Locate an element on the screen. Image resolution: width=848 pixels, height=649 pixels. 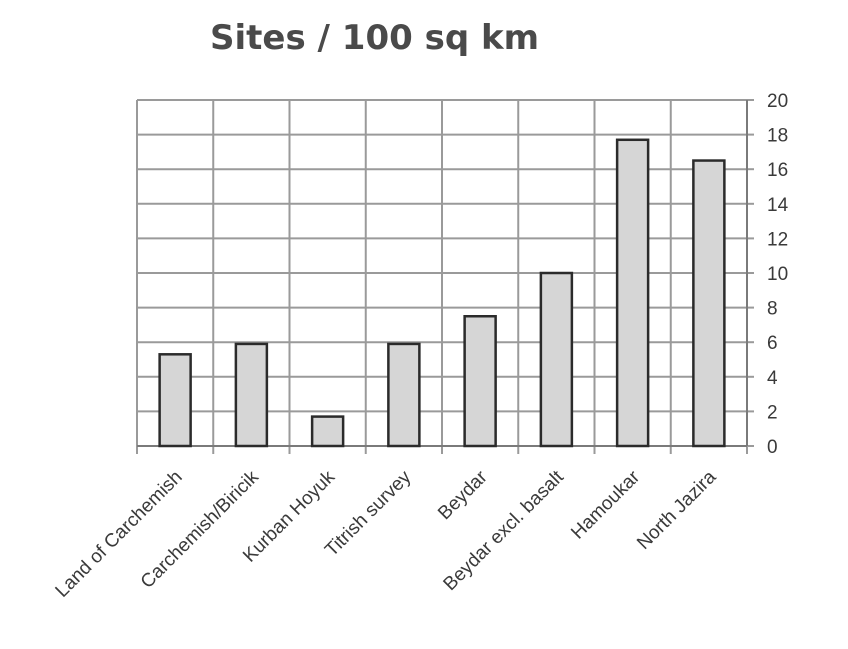
y-tick-label: 2 is located at coordinates (772, 412).